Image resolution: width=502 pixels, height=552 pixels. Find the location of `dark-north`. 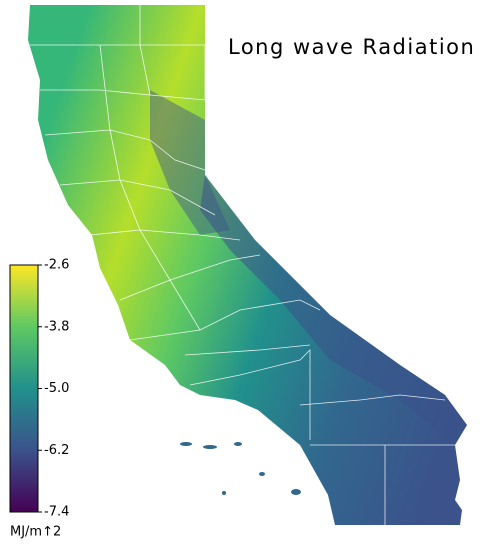

dark-north is located at coordinates (190, 162).